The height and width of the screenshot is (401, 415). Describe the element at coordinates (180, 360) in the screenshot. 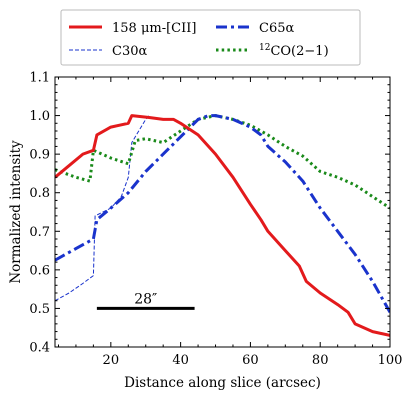

I see `x-tick-label: 40` at that location.